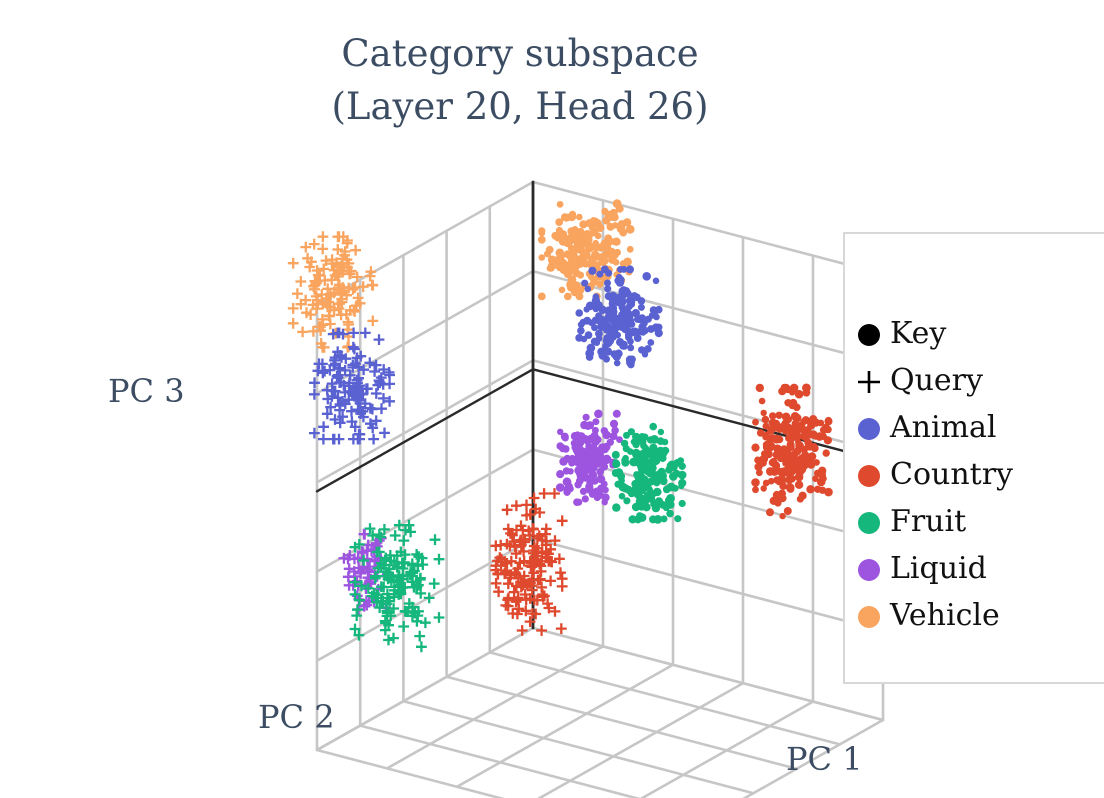  I want to click on legend-item-vehicle: Vehicle, so click(979, 615).